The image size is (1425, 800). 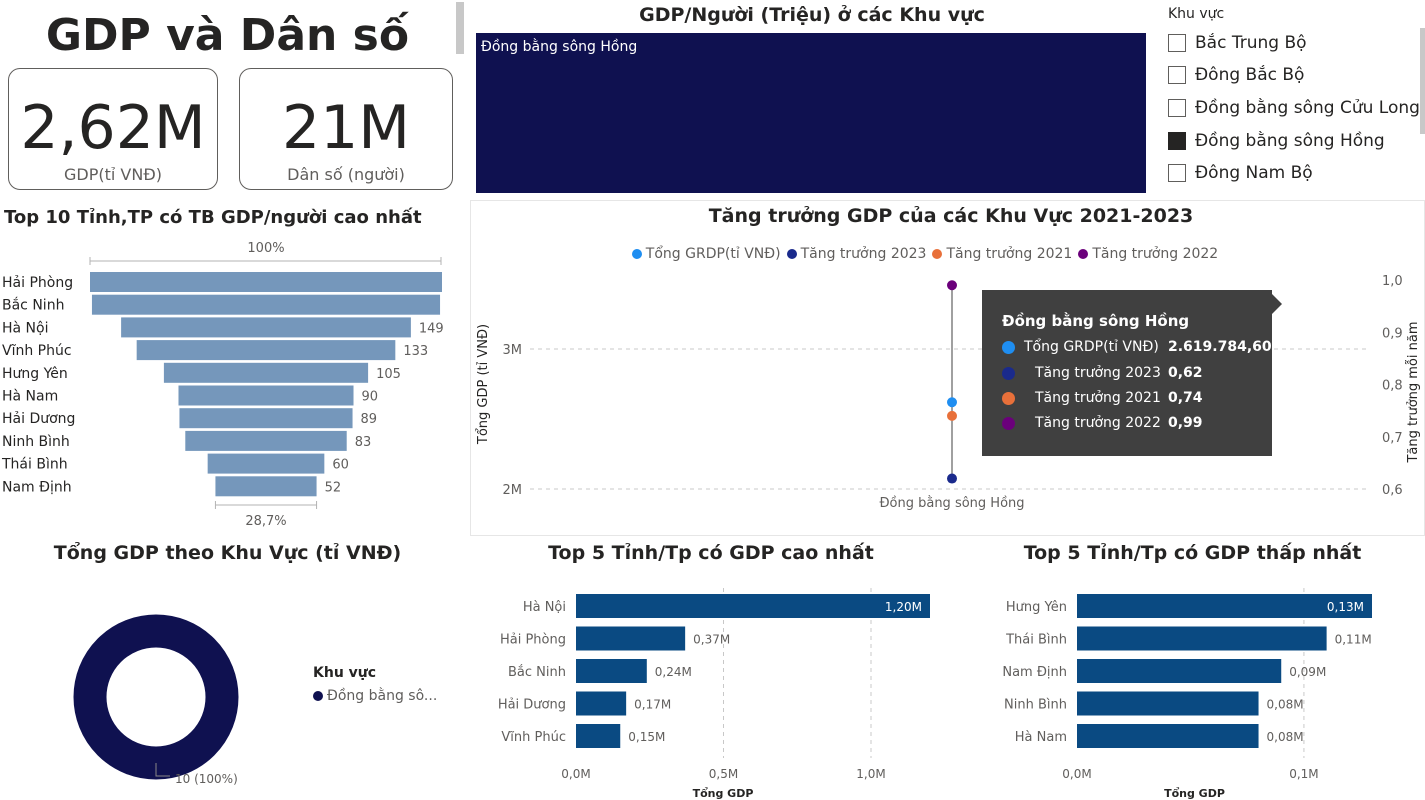 I want to click on gdp-card-value: 2,62M, so click(x=113, y=128).